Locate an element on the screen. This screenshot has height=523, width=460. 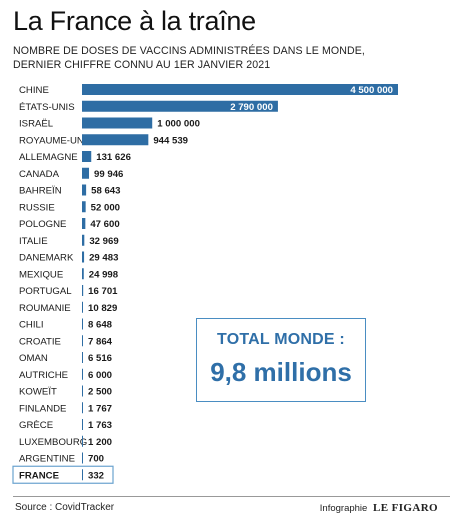
category-label: CHINE is located at coordinates (34, 90).